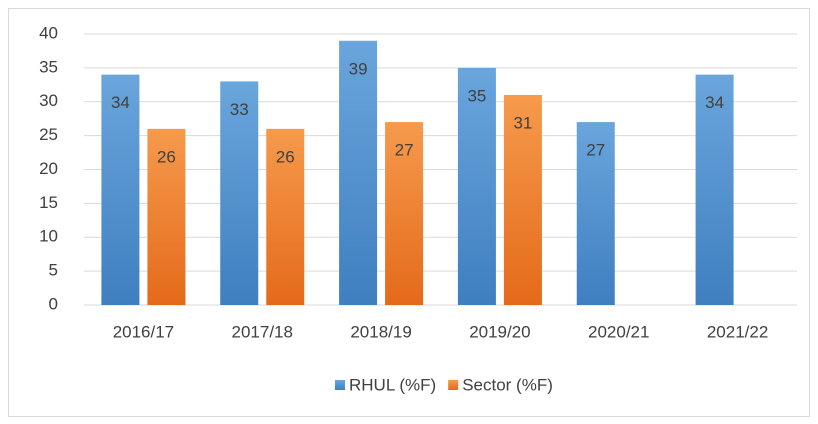  Describe the element at coordinates (737, 331) in the screenshot. I see `x-tick-label: 2021/22` at that location.